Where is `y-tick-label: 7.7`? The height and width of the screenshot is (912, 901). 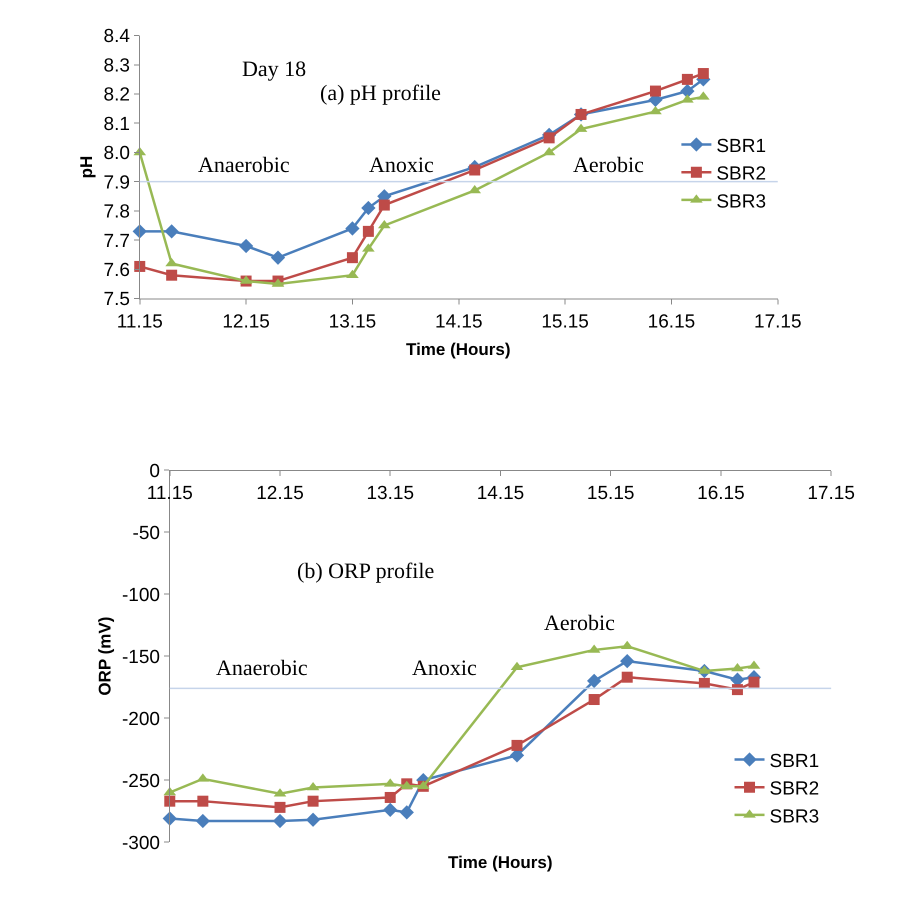 y-tick-label: 7.7 is located at coordinates (117, 241).